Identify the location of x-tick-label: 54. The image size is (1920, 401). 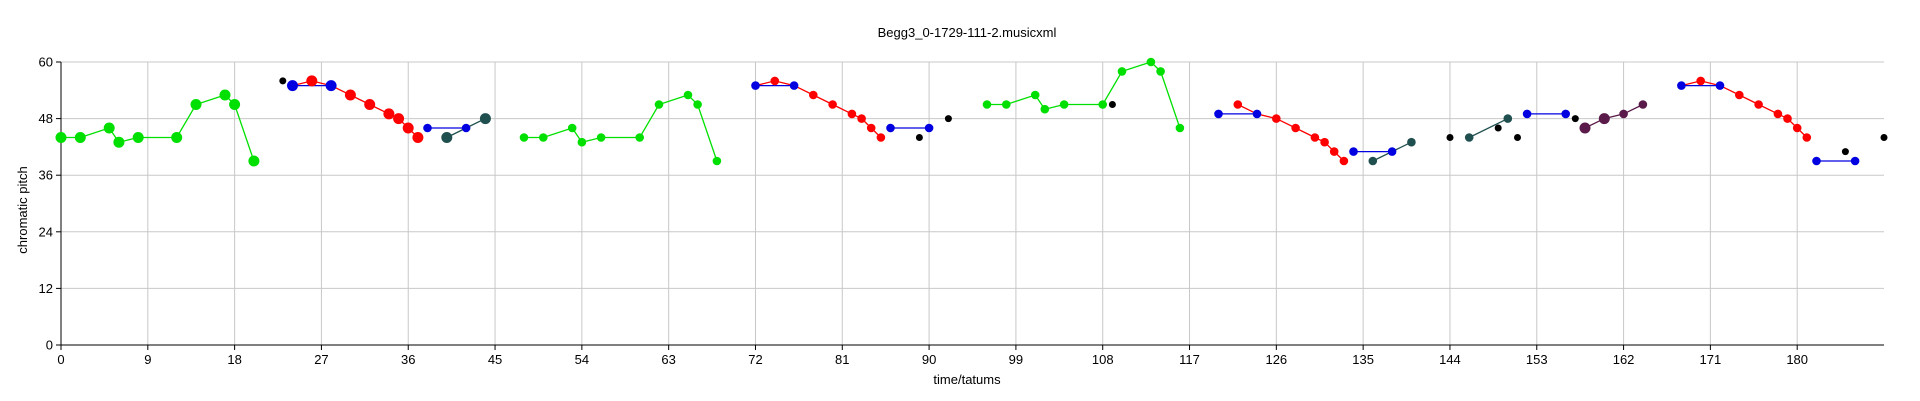
(582, 359).